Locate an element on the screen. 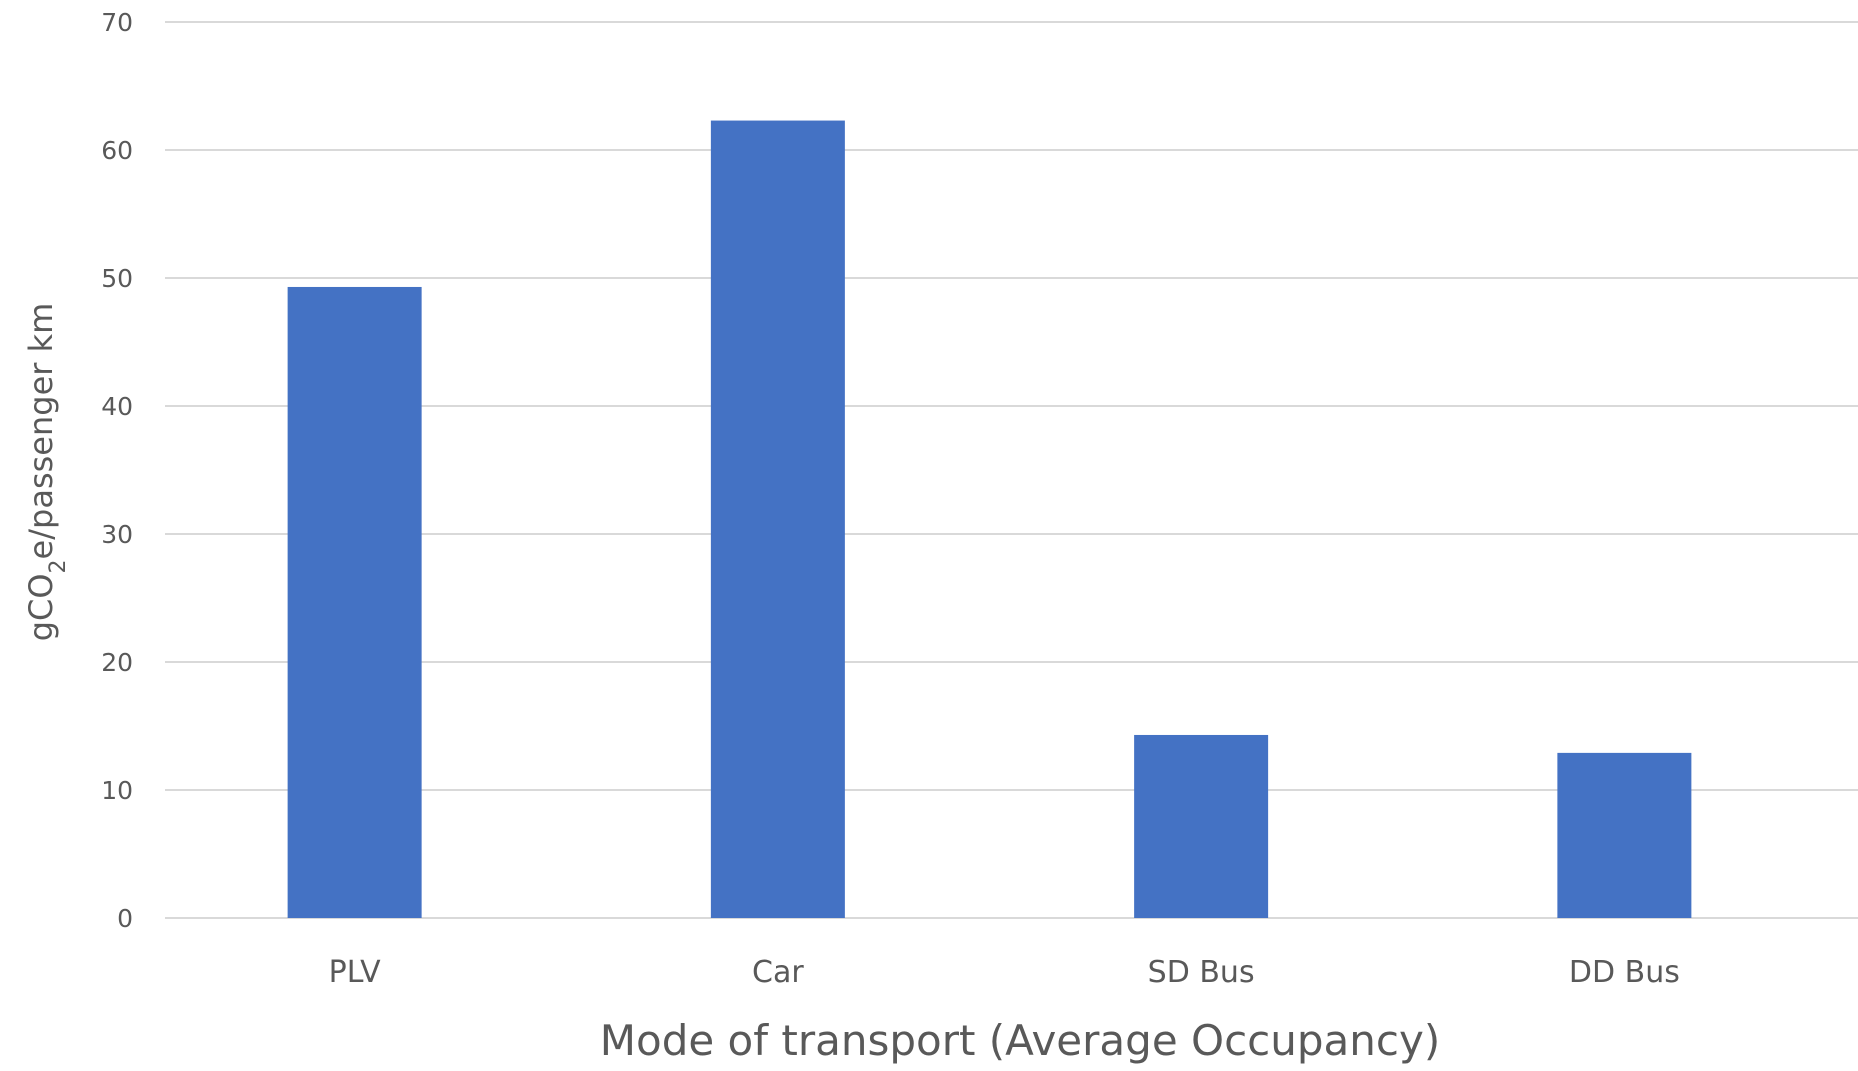  bar-sd-bus is located at coordinates (1201, 826).